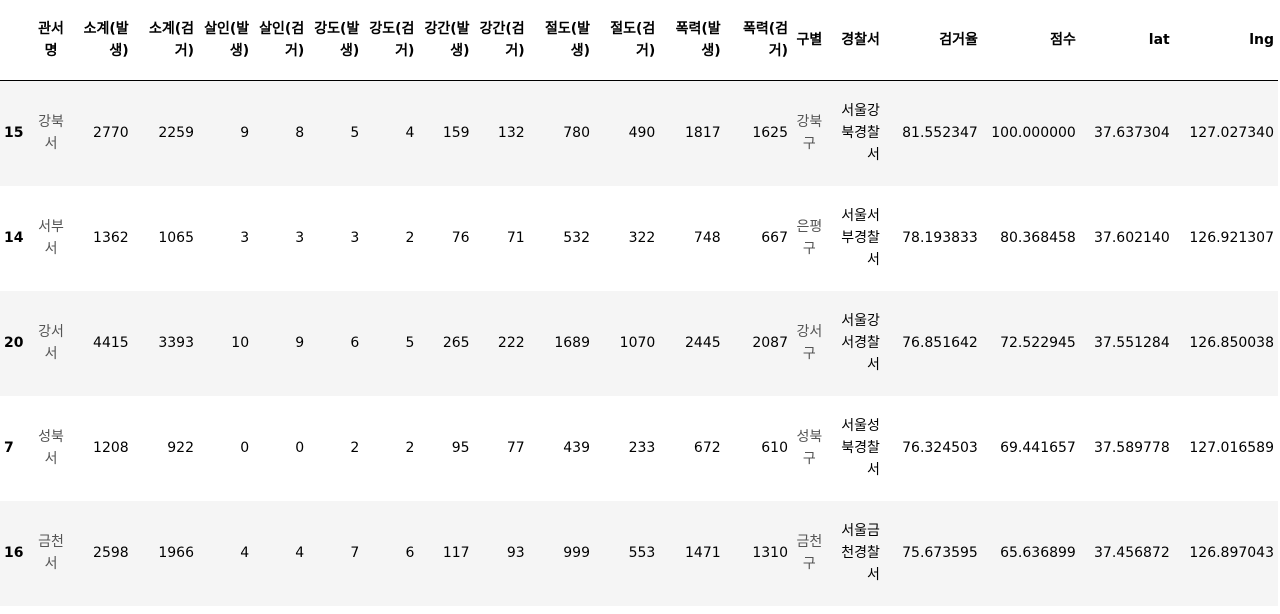 Image resolution: width=1280 pixels, height=614 pixels. I want to click on table-cell: 322, so click(642, 238).